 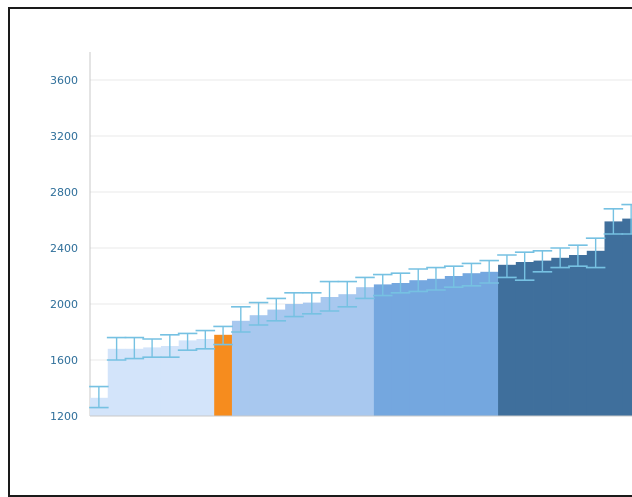 What do you see at coordinates (64, 248) in the screenshot?
I see `y-tick-label: 2400` at bounding box center [64, 248].